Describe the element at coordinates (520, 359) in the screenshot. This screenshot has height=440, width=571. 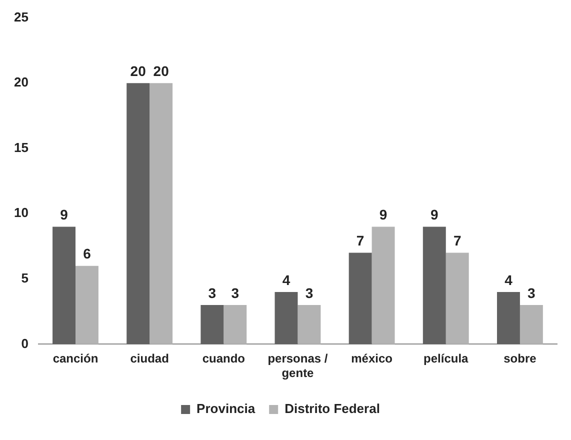
I see `x-tick-label: sobre` at that location.